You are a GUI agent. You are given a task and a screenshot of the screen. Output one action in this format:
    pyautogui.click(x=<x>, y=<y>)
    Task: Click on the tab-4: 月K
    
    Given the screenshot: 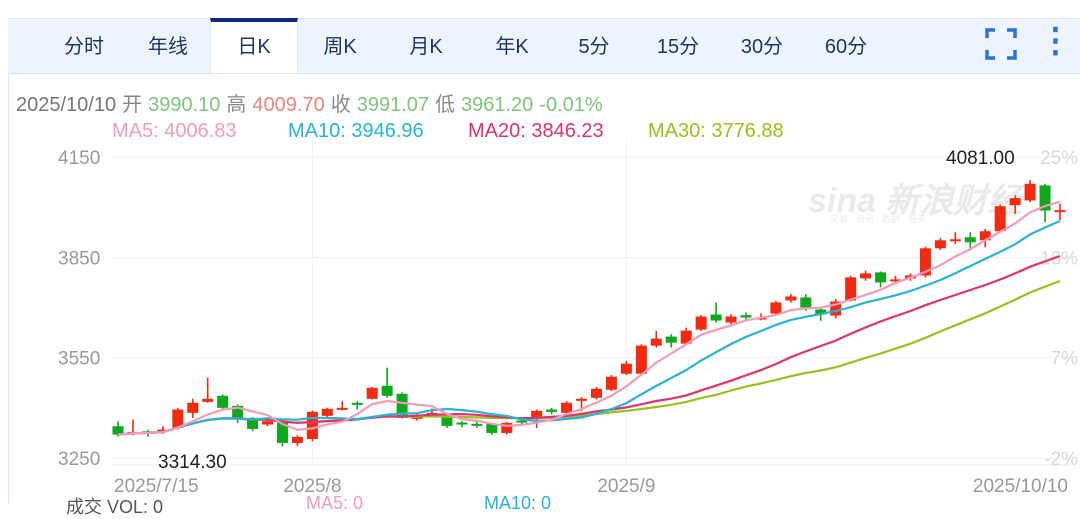 What is the action you would take?
    pyautogui.click(x=426, y=47)
    